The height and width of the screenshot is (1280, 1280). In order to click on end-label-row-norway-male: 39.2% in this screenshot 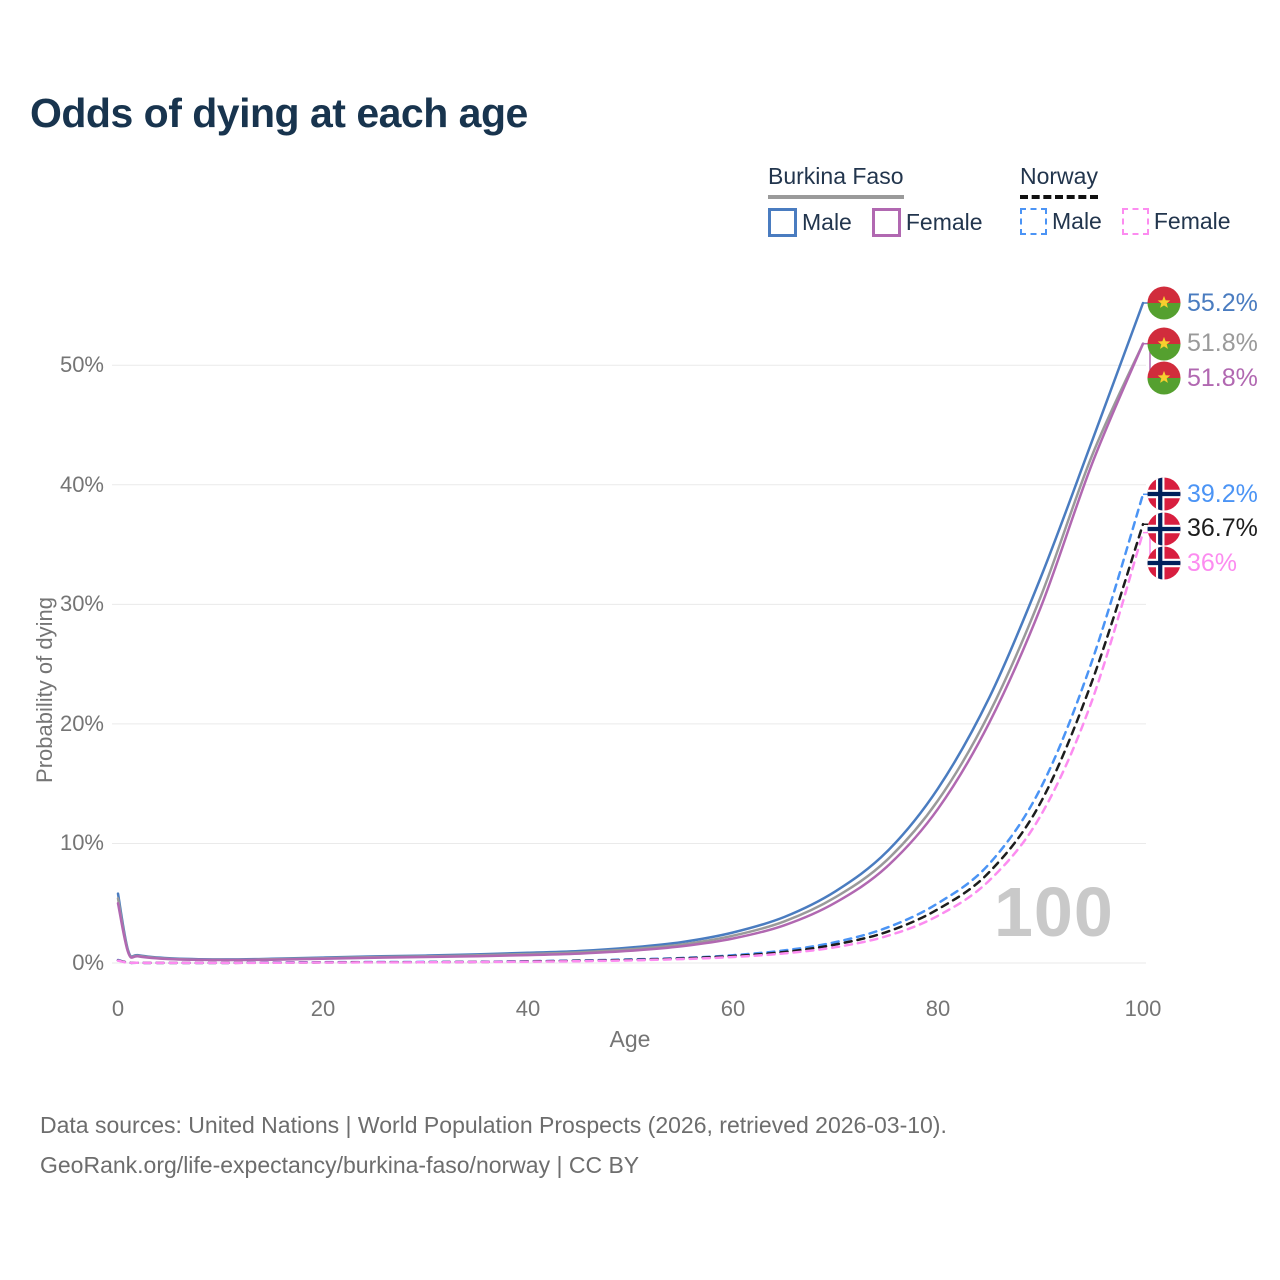, I will do `click(1202, 494)`.